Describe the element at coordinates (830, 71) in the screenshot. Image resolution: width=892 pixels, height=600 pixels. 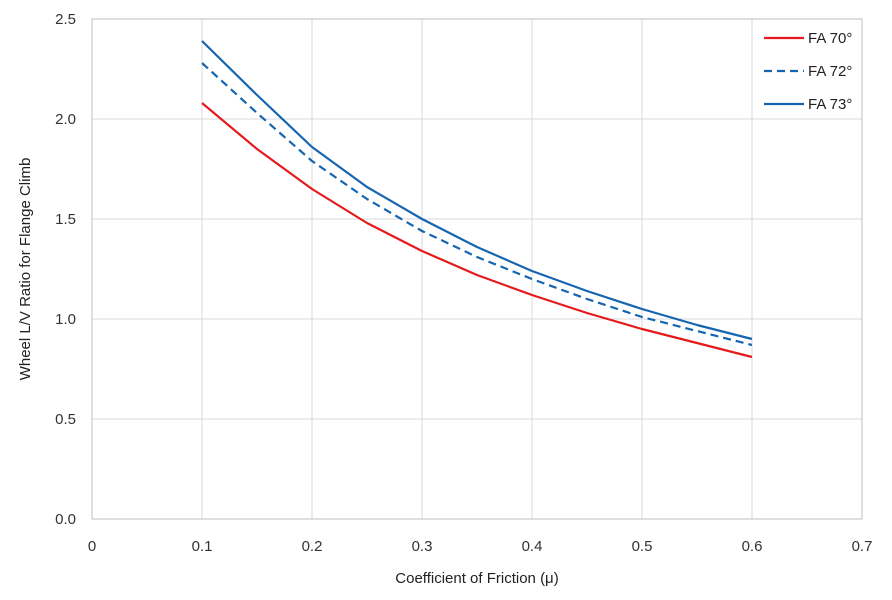
I see `legend-label-2: FA 72°` at that location.